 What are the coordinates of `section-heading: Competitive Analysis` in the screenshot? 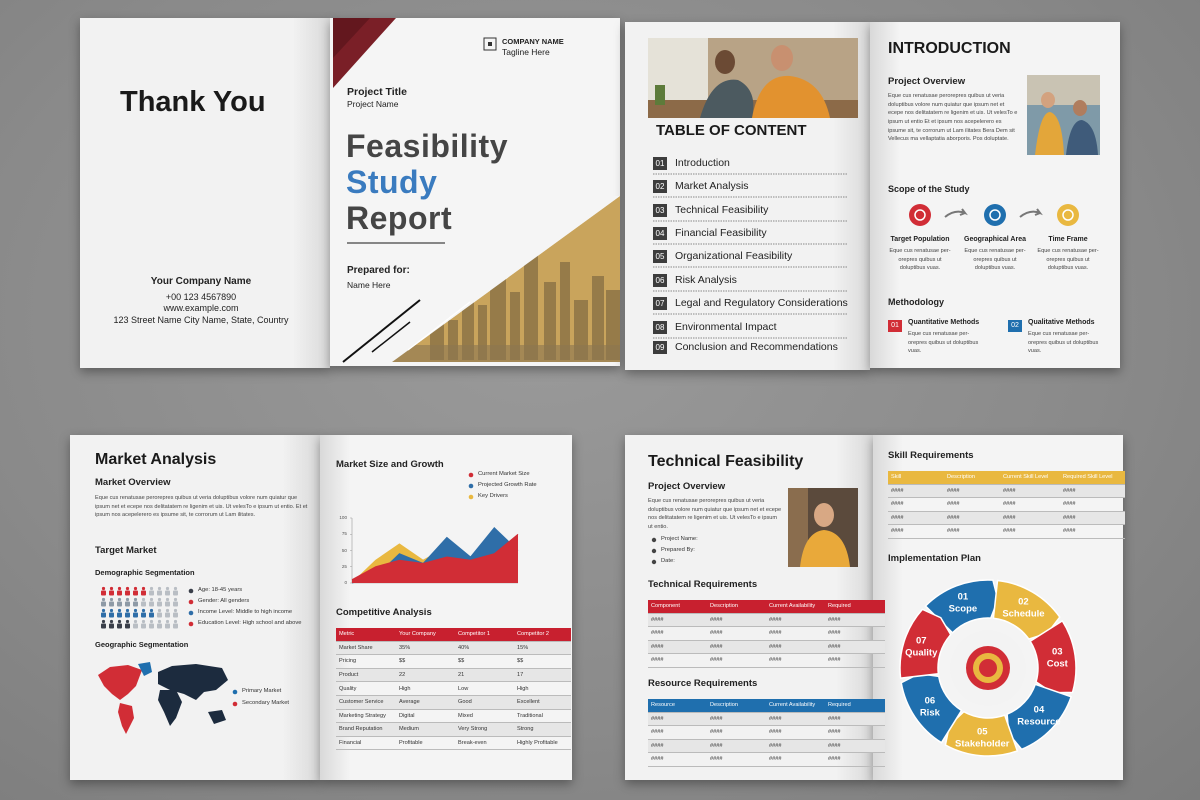 It's located at (384, 612).